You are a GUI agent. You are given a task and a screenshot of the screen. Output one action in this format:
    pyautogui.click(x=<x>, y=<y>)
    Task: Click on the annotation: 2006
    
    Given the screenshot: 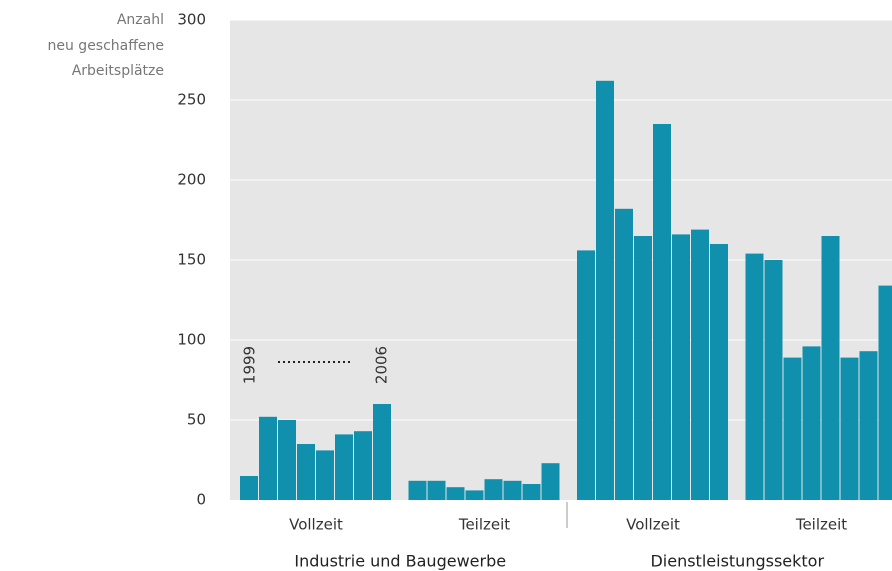 What is the action you would take?
    pyautogui.click(x=382, y=365)
    